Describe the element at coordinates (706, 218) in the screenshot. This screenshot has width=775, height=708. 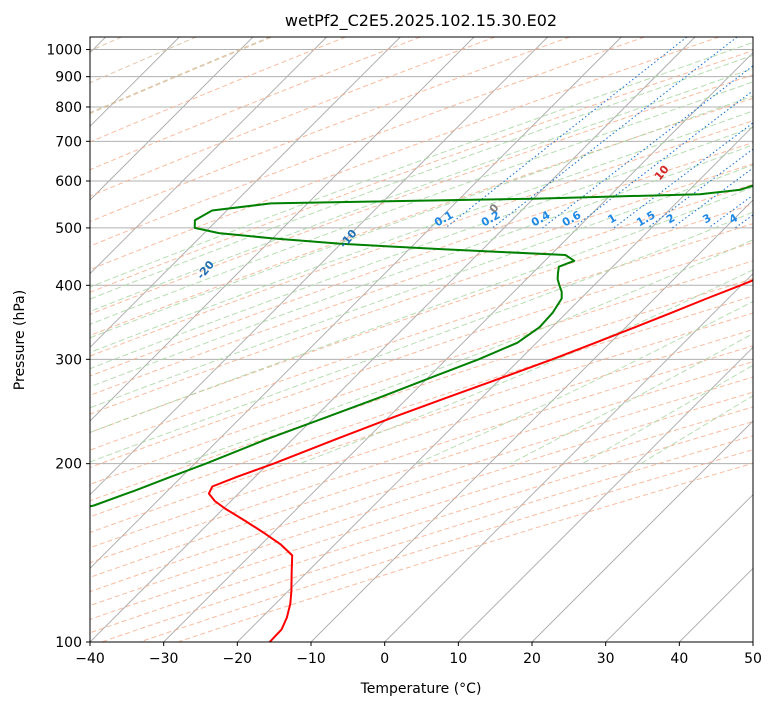
I see `mixing-ratio-label: 3` at that location.